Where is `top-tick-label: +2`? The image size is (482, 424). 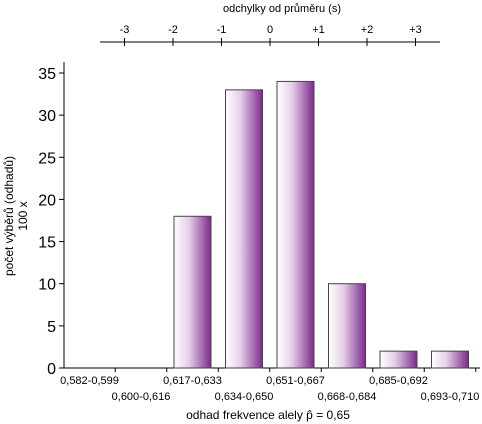 top-tick-label: +2 is located at coordinates (367, 30).